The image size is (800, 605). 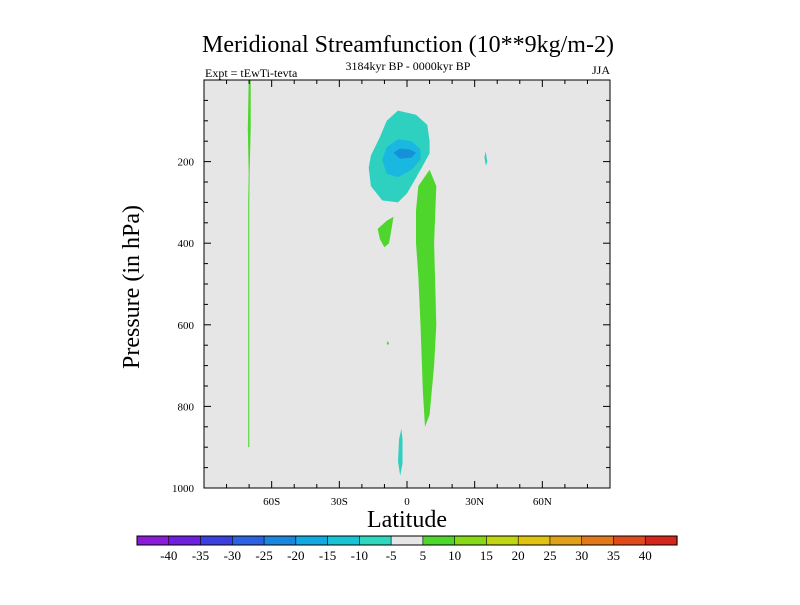 I want to click on colorbar-label: 15, so click(x=486, y=555).